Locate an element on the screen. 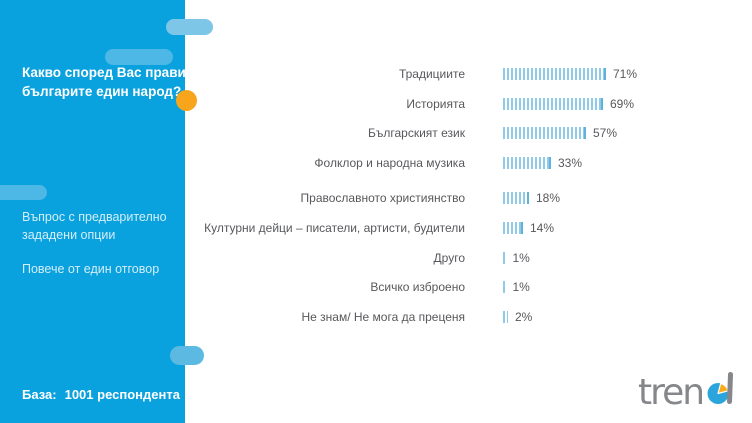 Image resolution: width=752 pixels, height=423 pixels. value-label: 18% is located at coordinates (548, 198).